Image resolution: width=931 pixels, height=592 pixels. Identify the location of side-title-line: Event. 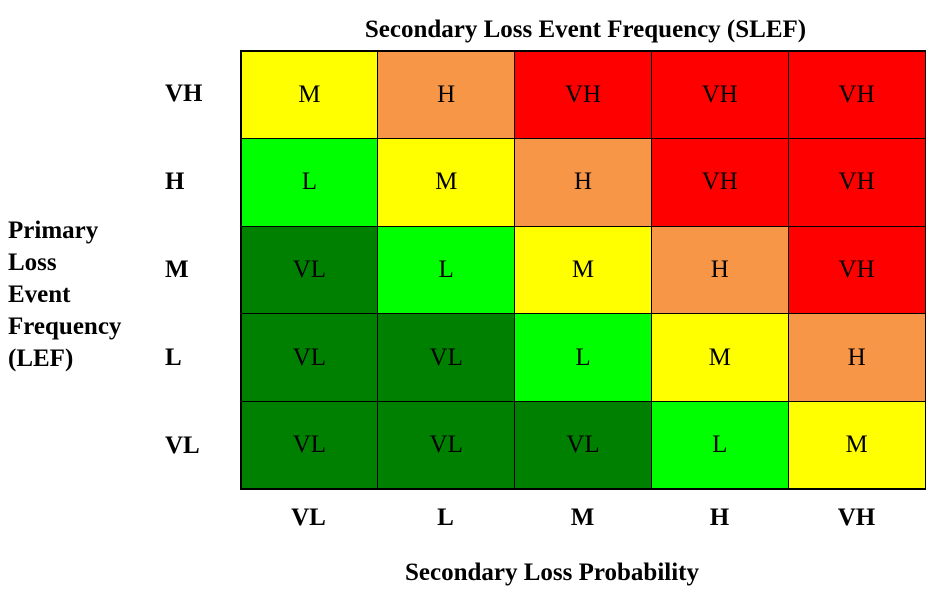
(39, 294).